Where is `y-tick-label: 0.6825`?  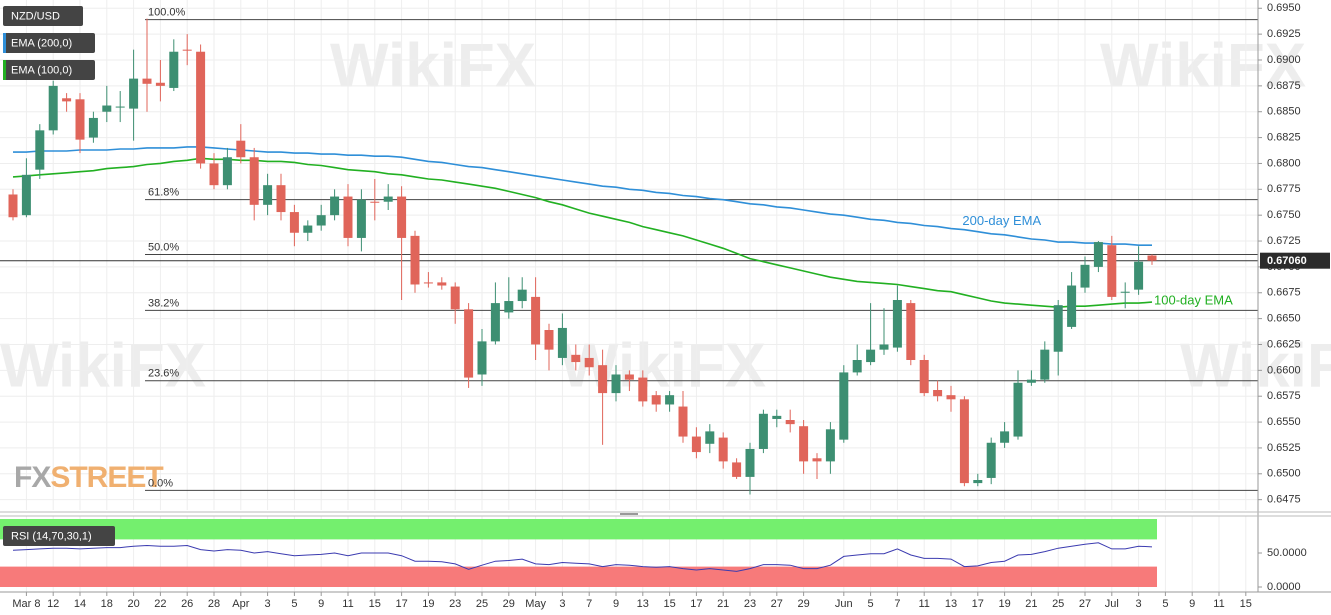
y-tick-label: 0.6825 is located at coordinates (1284, 137).